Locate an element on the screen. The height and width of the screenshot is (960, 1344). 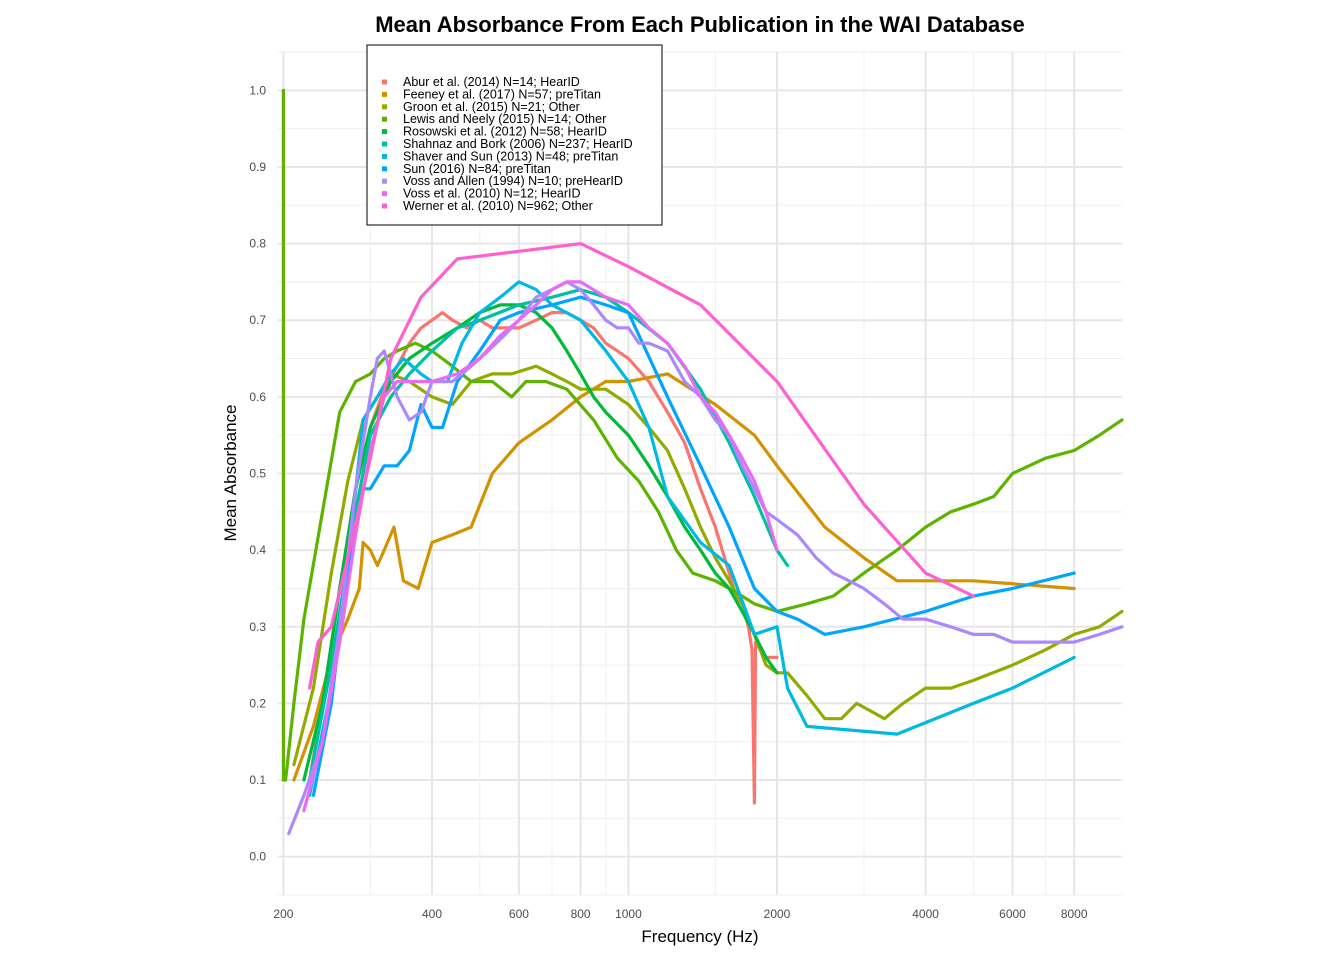
y-tick-label: 0.7 is located at coordinates (257, 320).